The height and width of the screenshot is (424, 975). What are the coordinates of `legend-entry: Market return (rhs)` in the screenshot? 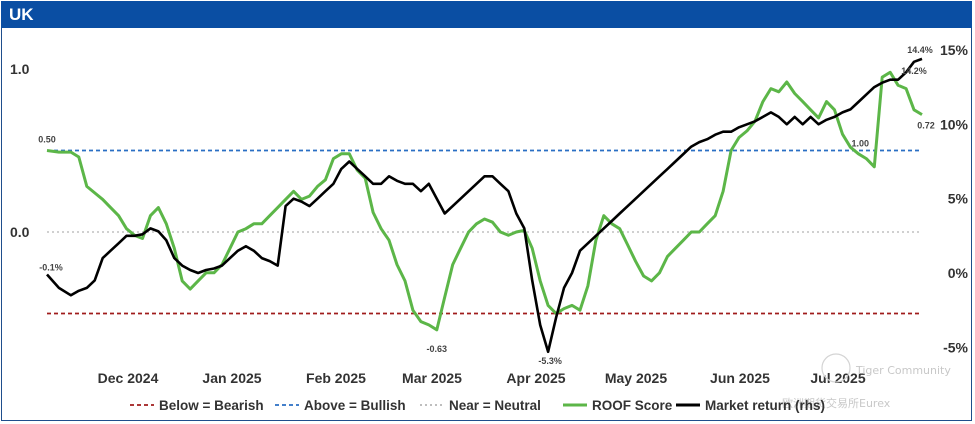 It's located at (765, 405).